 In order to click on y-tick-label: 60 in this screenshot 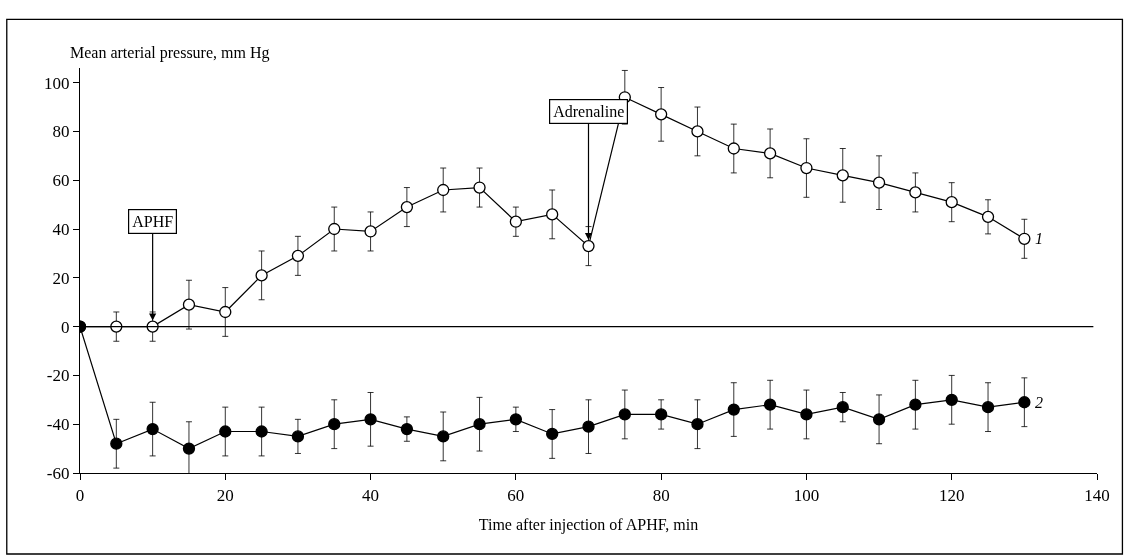, I will do `click(61, 181)`.